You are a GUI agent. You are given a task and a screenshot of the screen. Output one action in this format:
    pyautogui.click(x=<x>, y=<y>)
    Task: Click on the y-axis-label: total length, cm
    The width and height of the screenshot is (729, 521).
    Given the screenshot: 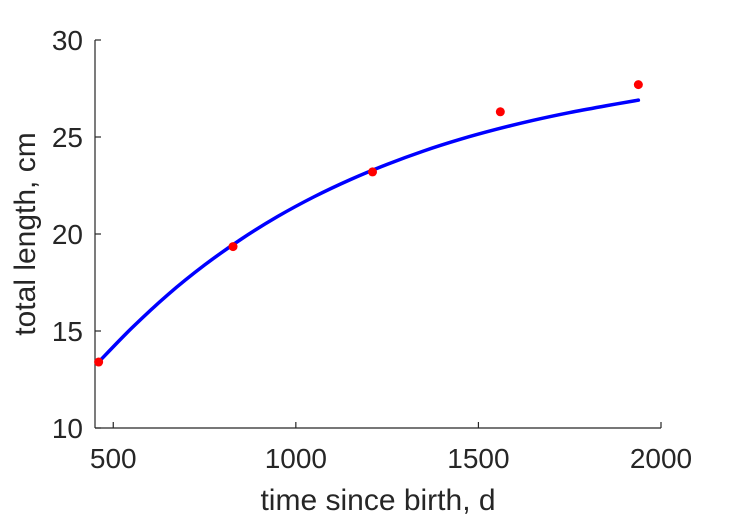 What is the action you would take?
    pyautogui.click(x=25, y=233)
    